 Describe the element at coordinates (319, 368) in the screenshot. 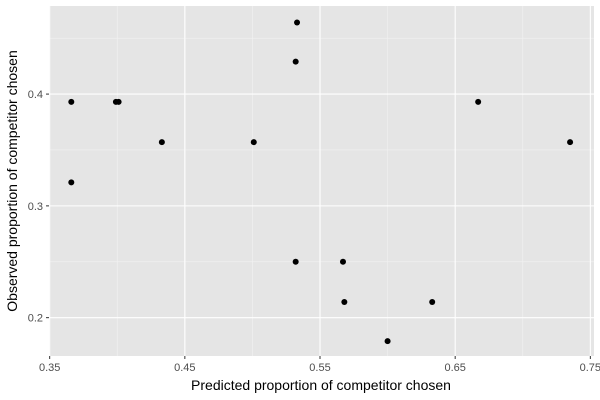

I see `x-tick-label: 0.55` at that location.